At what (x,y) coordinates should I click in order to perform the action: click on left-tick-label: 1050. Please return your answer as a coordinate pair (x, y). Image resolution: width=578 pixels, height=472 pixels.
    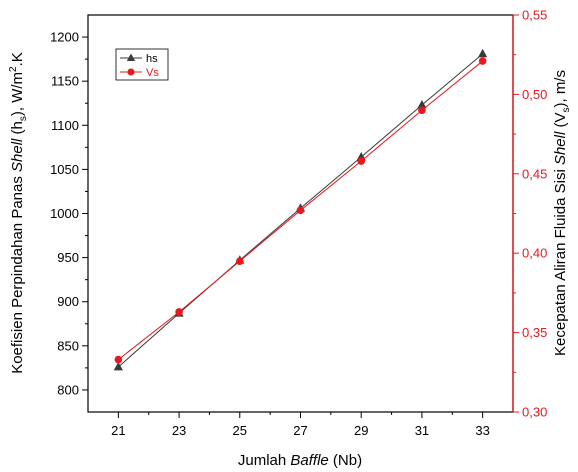
    Looking at the image, I should click on (64, 169).